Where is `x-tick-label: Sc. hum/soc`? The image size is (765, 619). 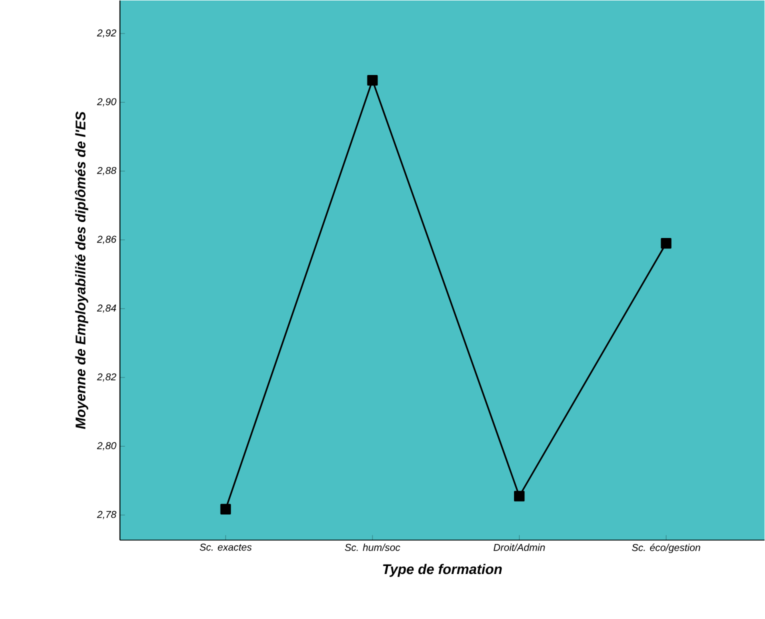 x-tick-label: Sc. hum/soc is located at coordinates (372, 547).